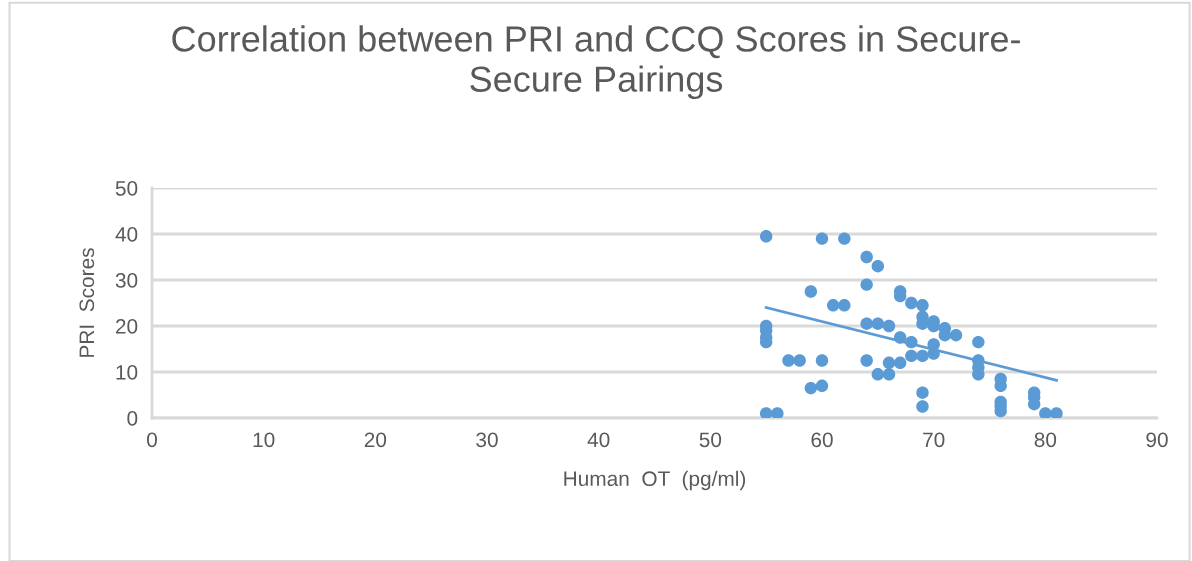 The width and height of the screenshot is (1192, 561). Describe the element at coordinates (126, 326) in the screenshot. I see `y-tick-label: 20` at that location.